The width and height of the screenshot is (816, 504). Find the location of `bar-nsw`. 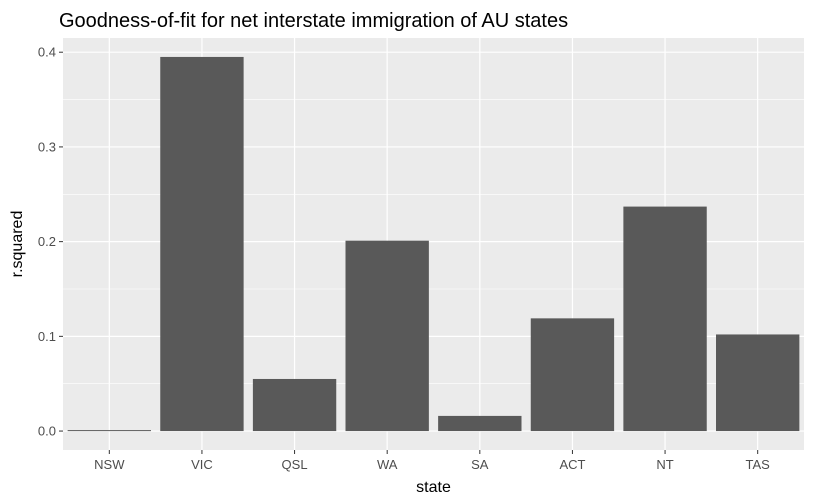

bar-nsw is located at coordinates (109, 431).